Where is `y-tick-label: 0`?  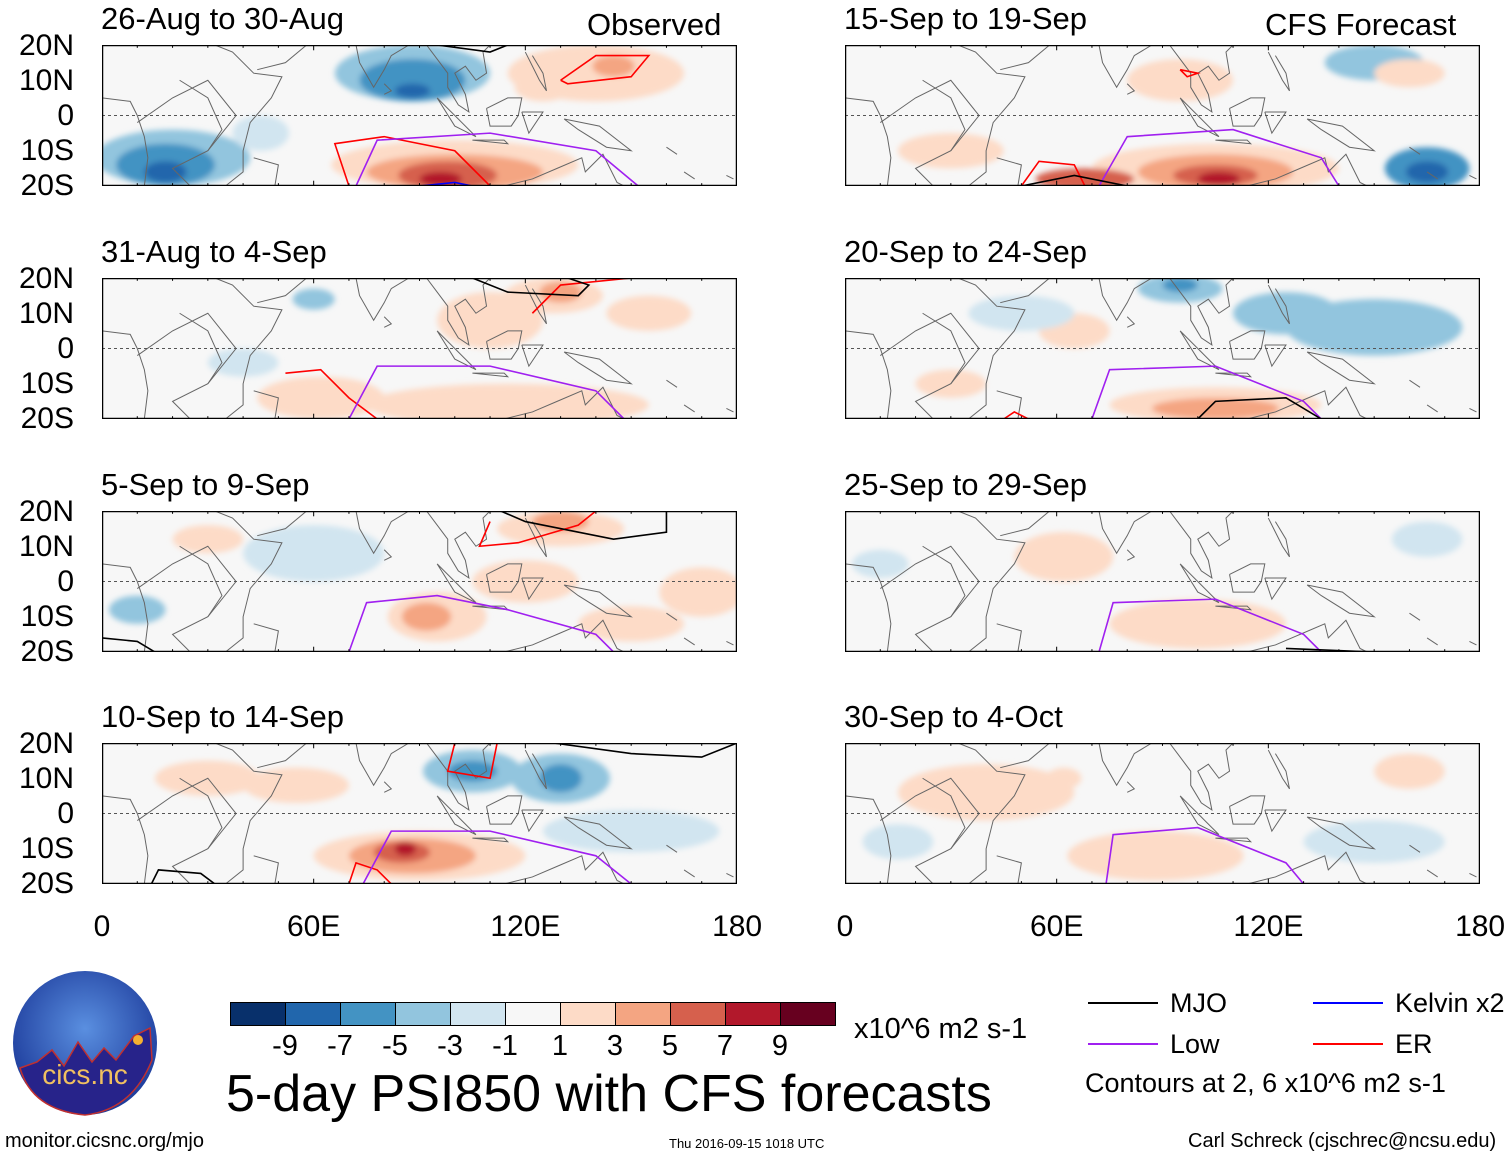 y-tick-label: 0 is located at coordinates (65, 581).